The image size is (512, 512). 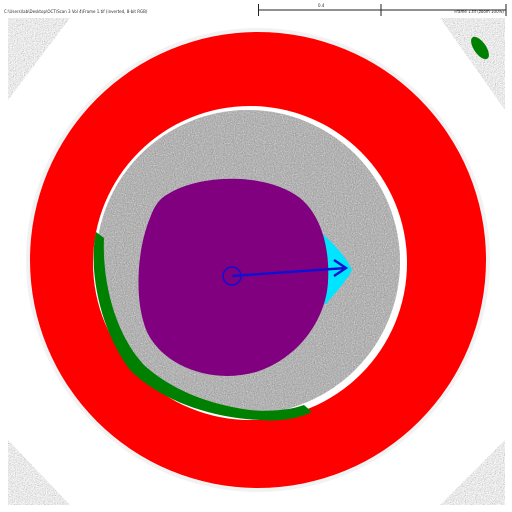 What do you see at coordinates (479, 11) in the screenshot?
I see `image-info-right: Frame 1.tif (zoom 100%)` at bounding box center [479, 11].